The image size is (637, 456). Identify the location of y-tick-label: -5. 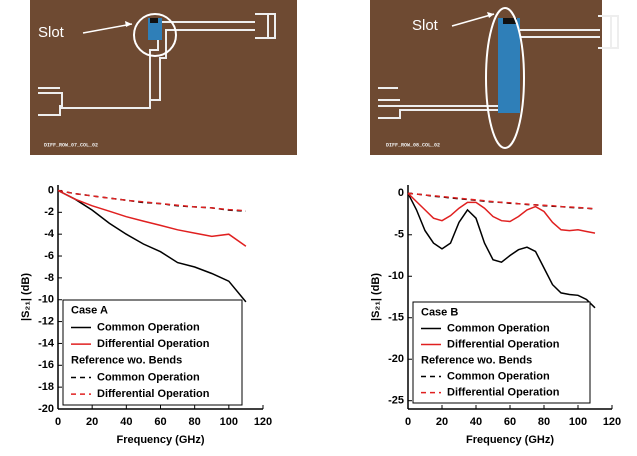
(399, 235).